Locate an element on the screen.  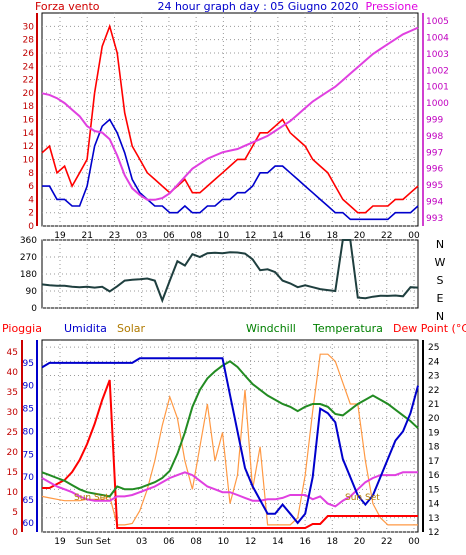
y-tick-rain: 10 is located at coordinates (13, 493).